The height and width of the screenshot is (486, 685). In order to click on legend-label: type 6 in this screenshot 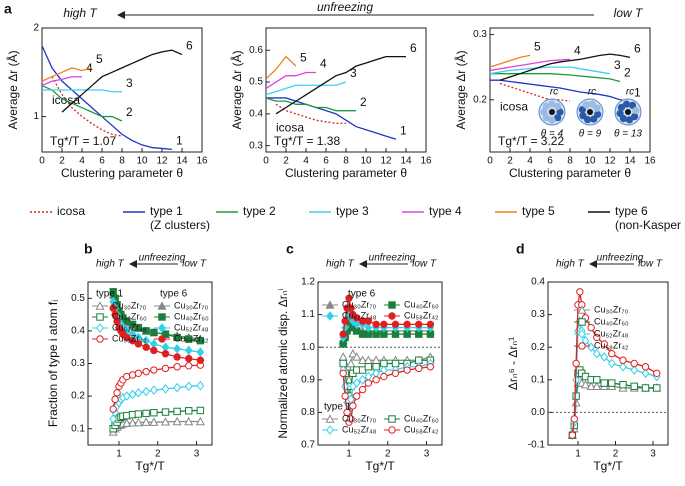, I will do `click(631, 211)`.